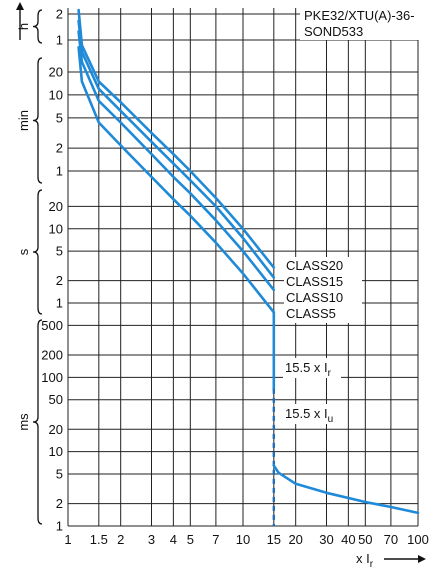 This screenshot has height=580, width=430. Describe the element at coordinates (29, 267) in the screenshot. I see `y-unit-labels: h min s ms` at that location.